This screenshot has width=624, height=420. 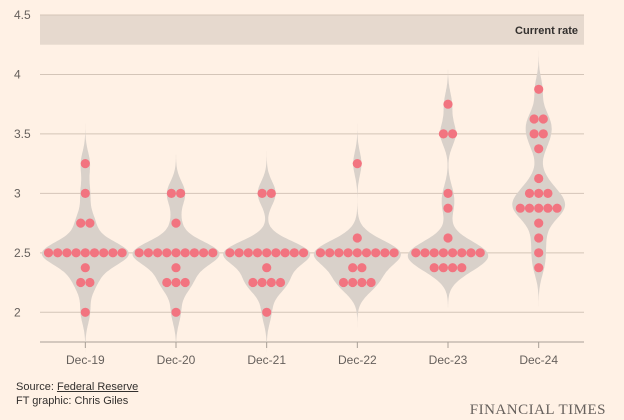 What do you see at coordinates (22, 253) in the screenshot?
I see `y-tick-label: 2.5` at bounding box center [22, 253].